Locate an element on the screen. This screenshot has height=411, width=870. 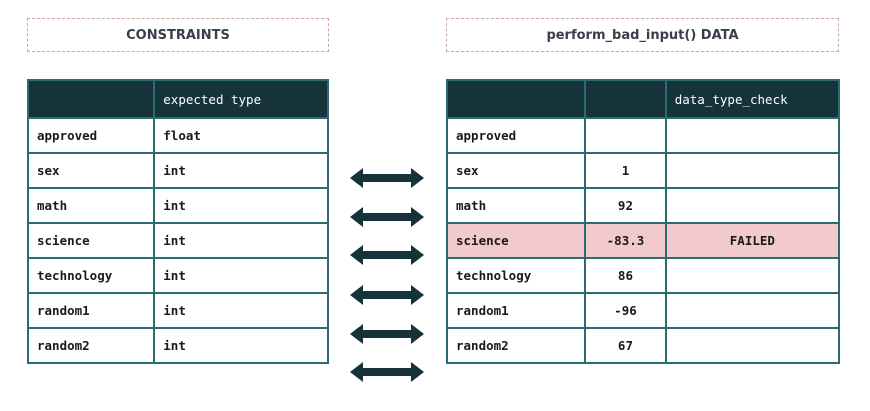
constraints-field: random2 is located at coordinates (91, 345).